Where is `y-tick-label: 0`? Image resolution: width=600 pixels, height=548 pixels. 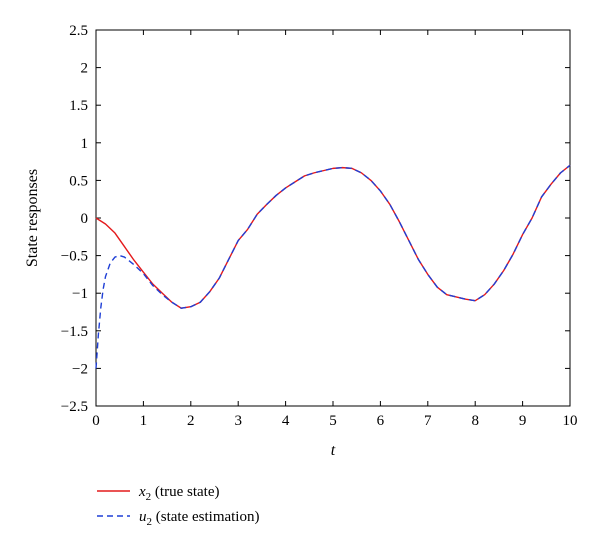
y-tick-label: 0 is located at coordinates (85, 219).